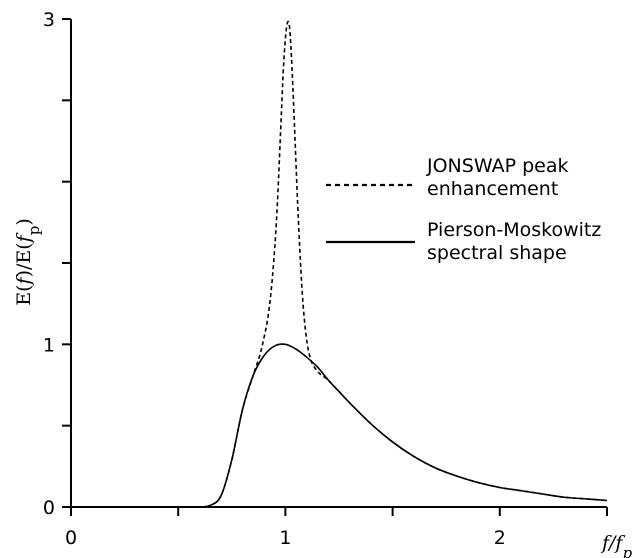 This screenshot has width=636, height=558. What do you see at coordinates (616, 545) in the screenshot?
I see `x-axis-title: f/fp` at bounding box center [616, 545].